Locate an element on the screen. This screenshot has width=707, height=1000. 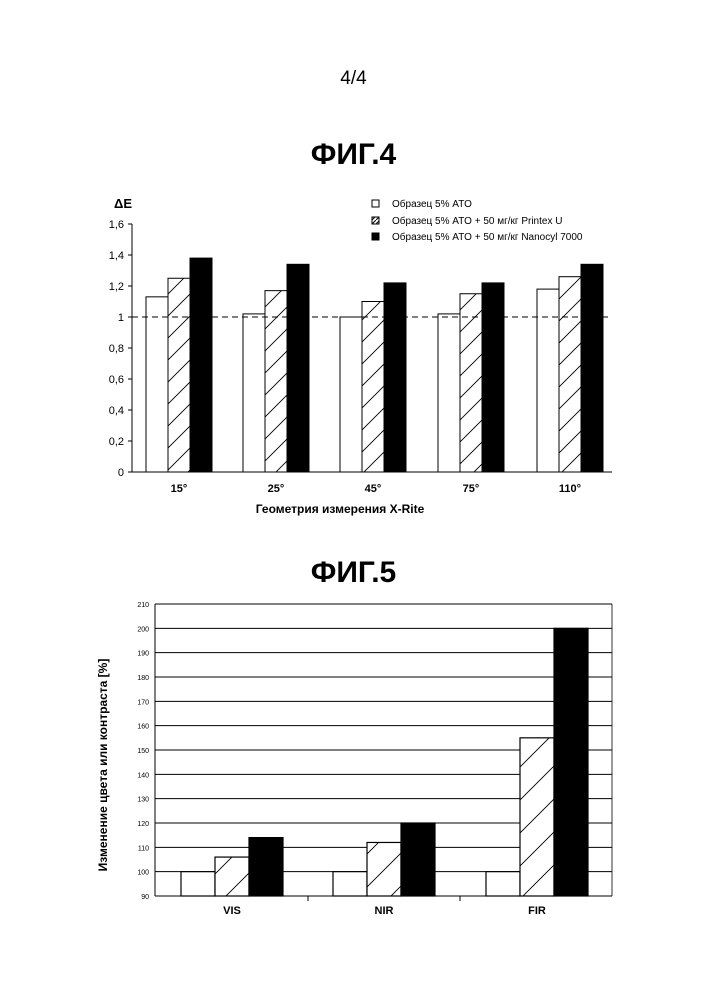
fig4-bars is located at coordinates (374, 365).